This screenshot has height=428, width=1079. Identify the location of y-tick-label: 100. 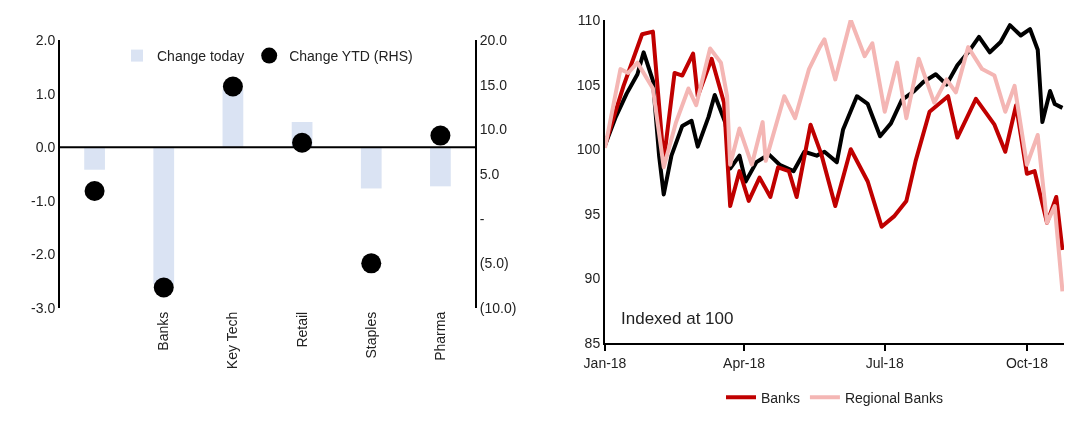
(588, 149).